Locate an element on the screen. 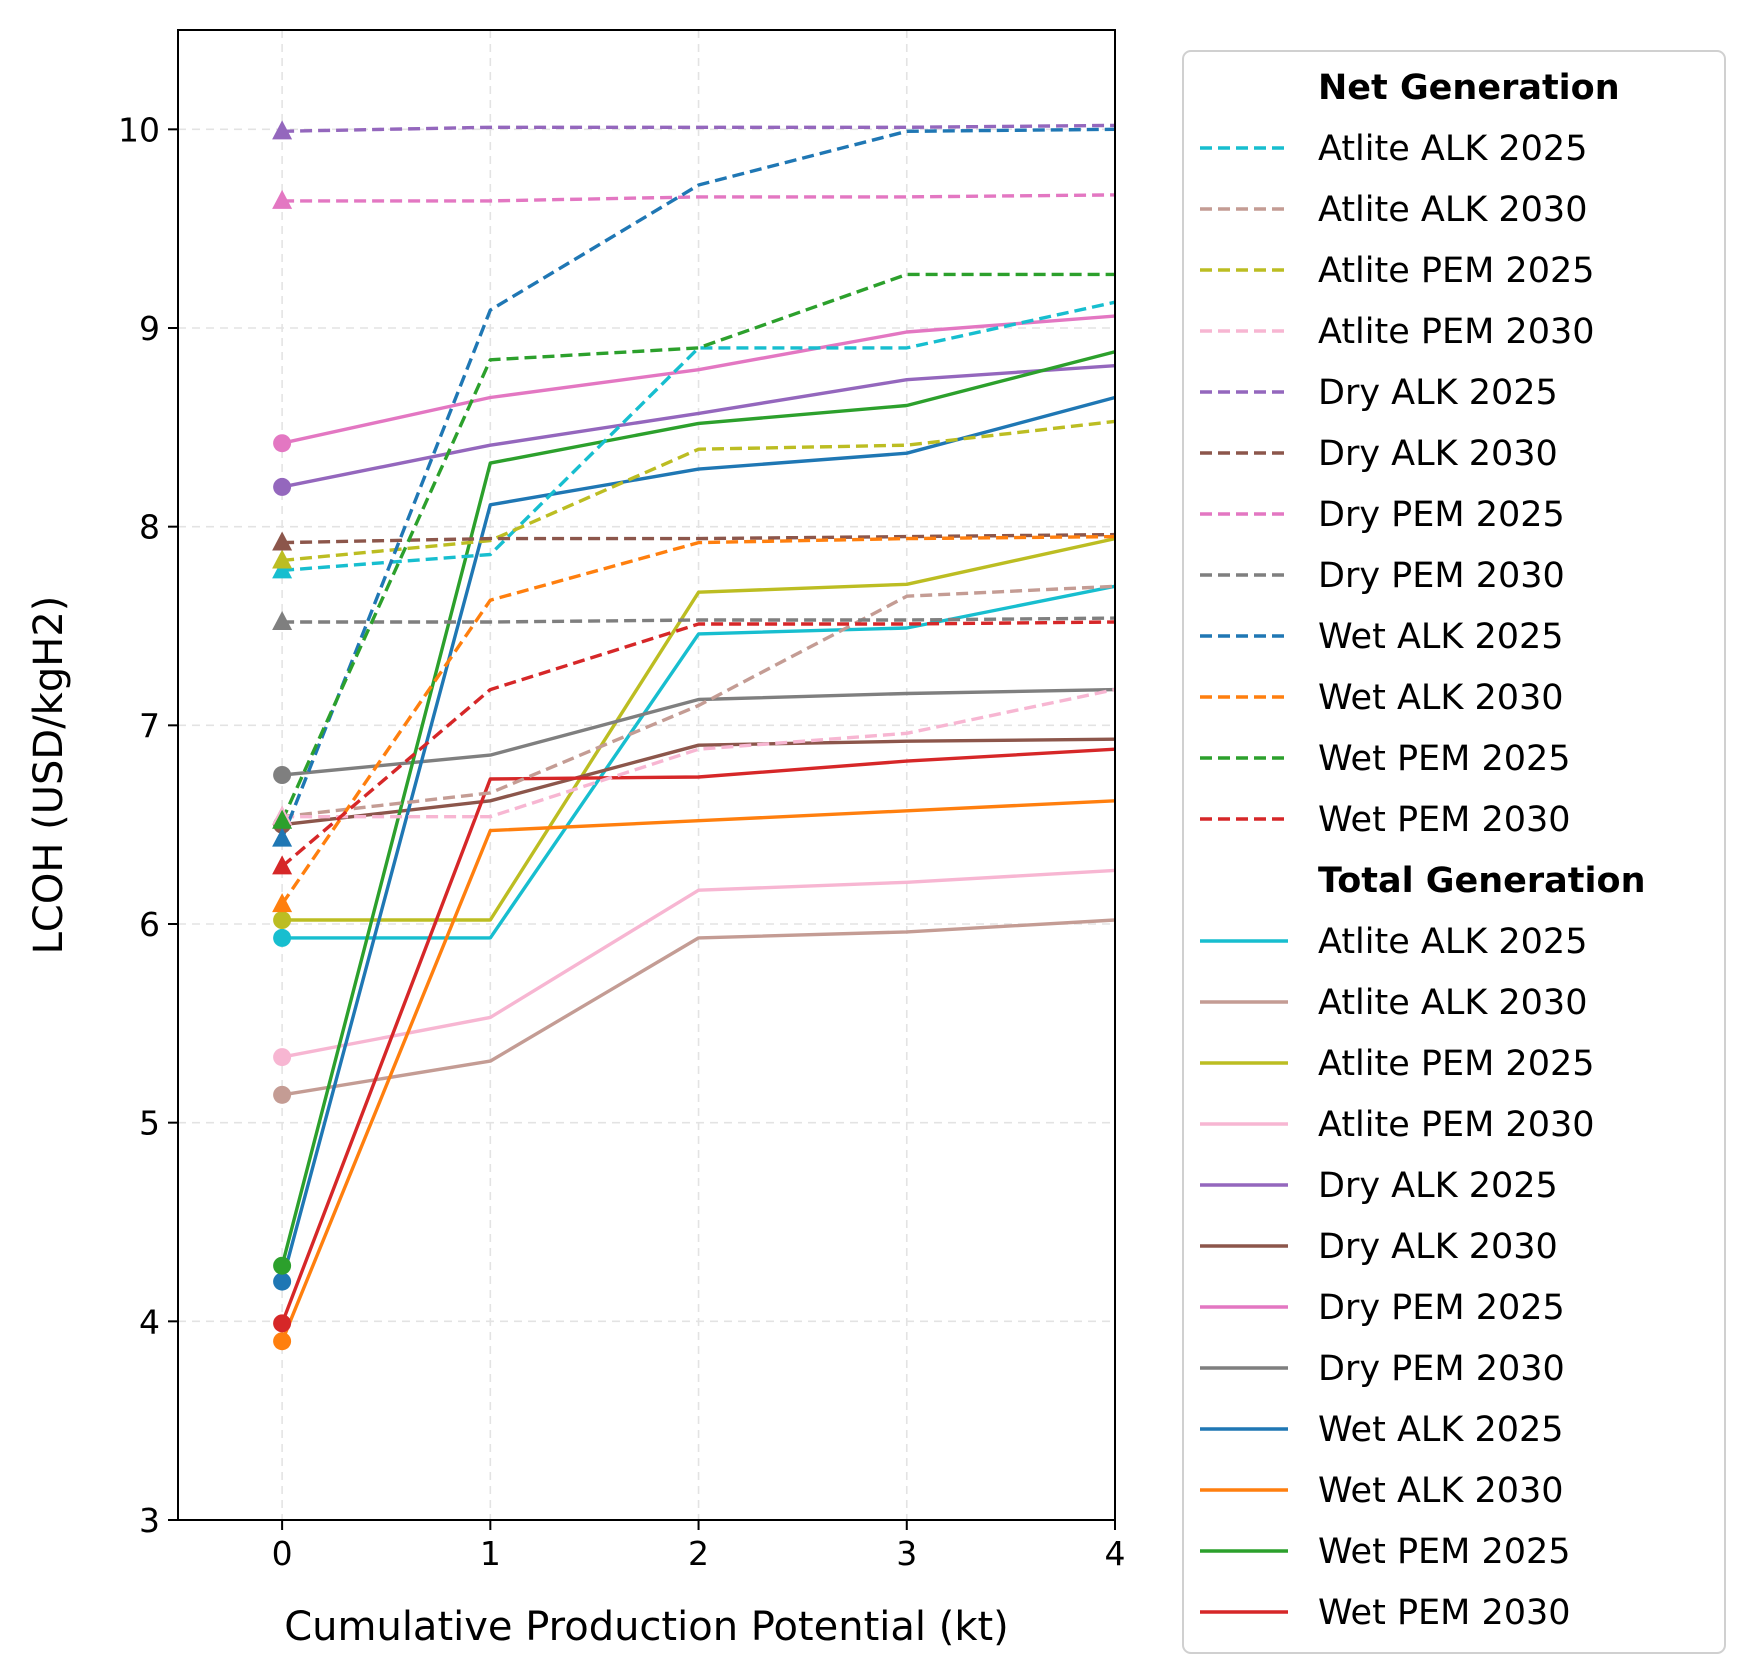 This screenshot has height=1675, width=1746. y-tick-label: 10 is located at coordinates (139, 129).